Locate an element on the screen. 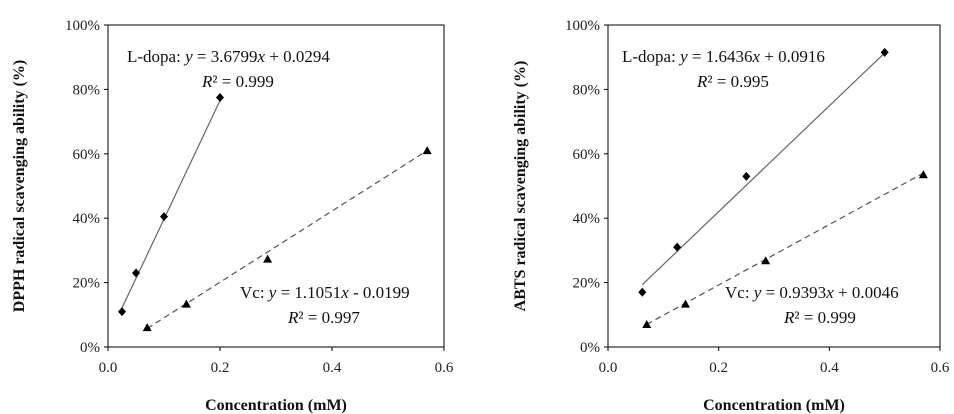 The width and height of the screenshot is (954, 414). regression-equation-label: L-dopa: y = 3.6799x + 0.0294 is located at coordinates (228, 56).